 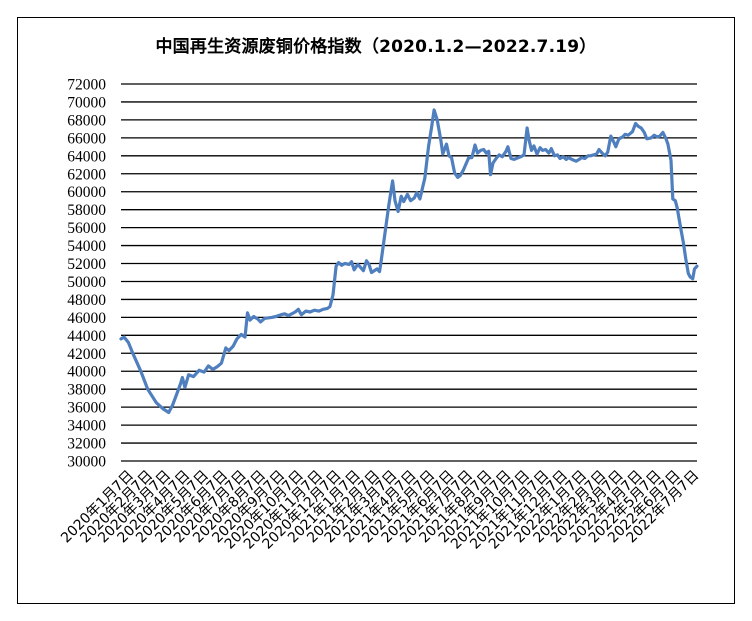 I want to click on y-tick-label: 66000, so click(x=86, y=138).